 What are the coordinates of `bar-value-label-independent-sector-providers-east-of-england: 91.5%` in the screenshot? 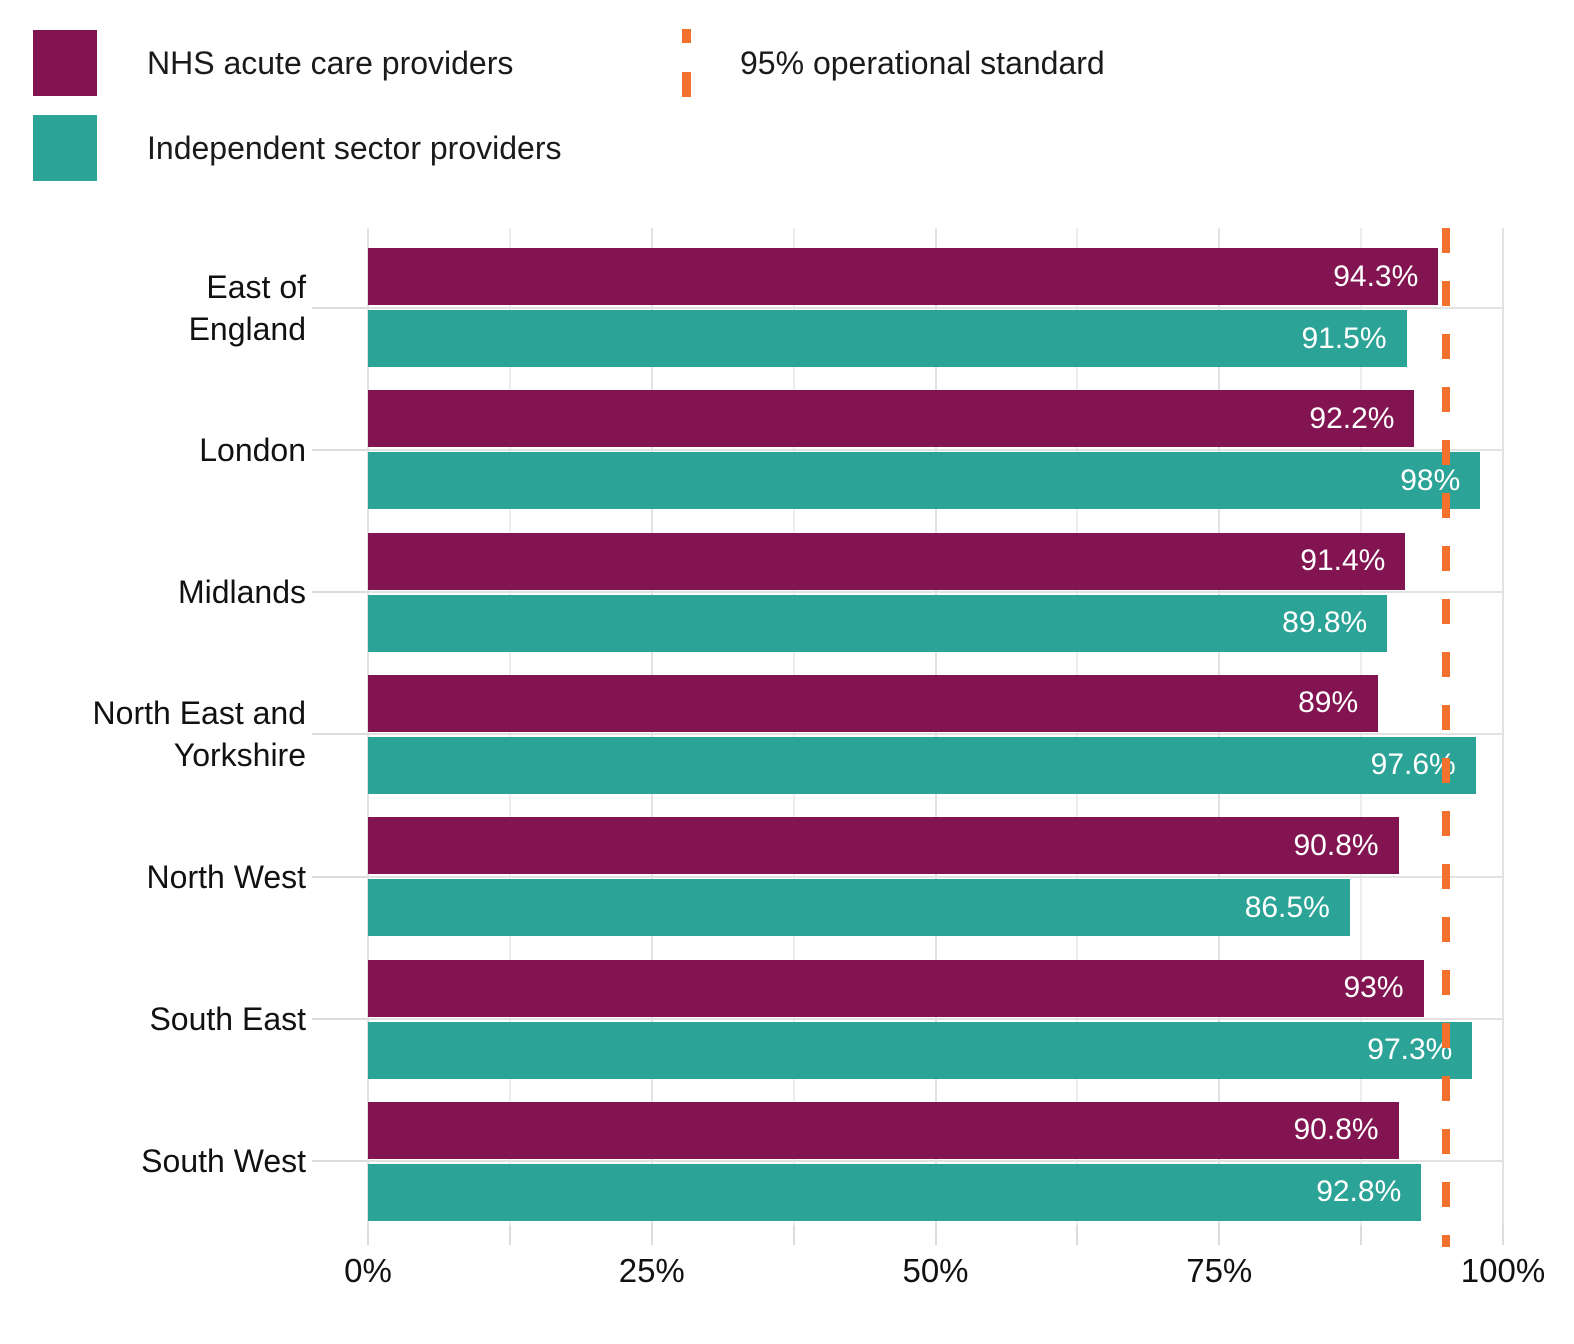 It's located at (1344, 338).